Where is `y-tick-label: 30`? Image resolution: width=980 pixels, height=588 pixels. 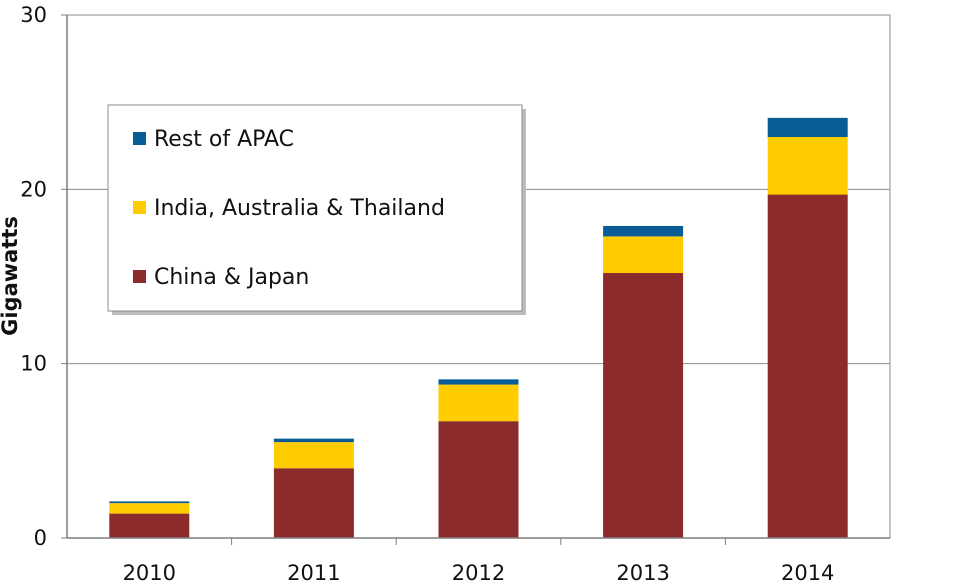
y-tick-label: 30 is located at coordinates (33, 15).